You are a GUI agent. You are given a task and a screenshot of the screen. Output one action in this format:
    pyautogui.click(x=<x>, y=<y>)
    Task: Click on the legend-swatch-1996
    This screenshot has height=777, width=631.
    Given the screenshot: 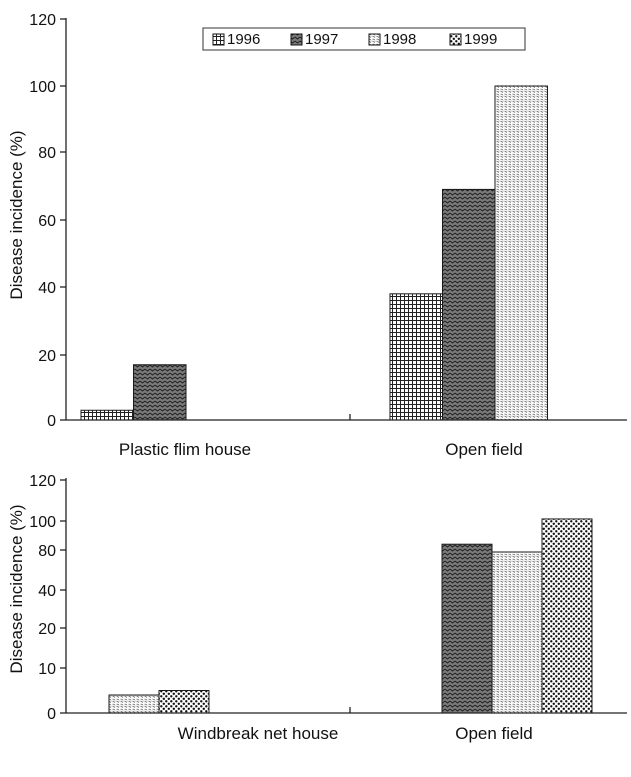 What is the action you would take?
    pyautogui.click(x=218, y=39)
    